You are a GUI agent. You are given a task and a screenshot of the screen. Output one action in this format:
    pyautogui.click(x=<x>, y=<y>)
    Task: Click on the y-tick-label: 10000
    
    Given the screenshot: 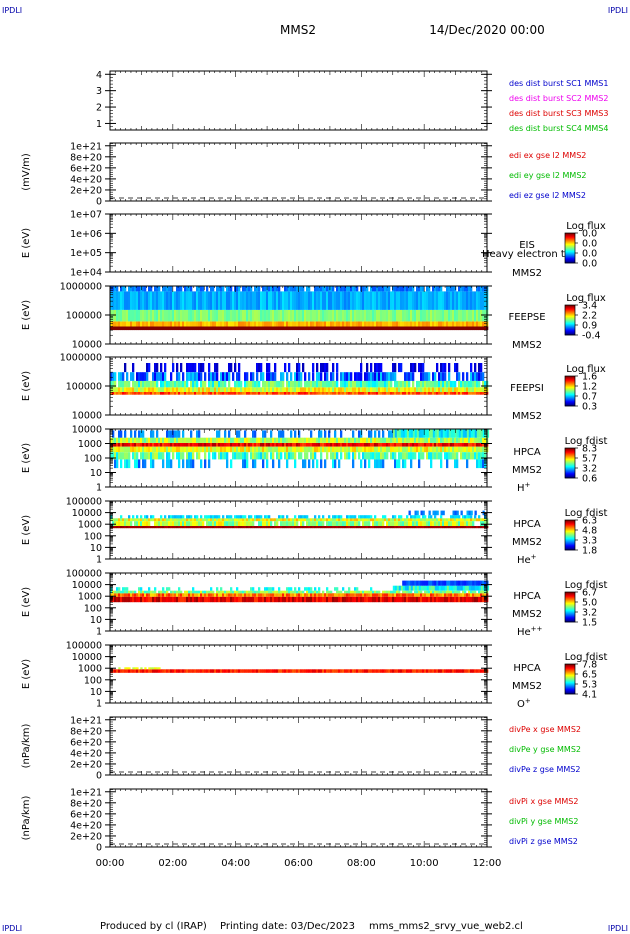 What is the action you would take?
    pyautogui.click(x=87, y=430)
    